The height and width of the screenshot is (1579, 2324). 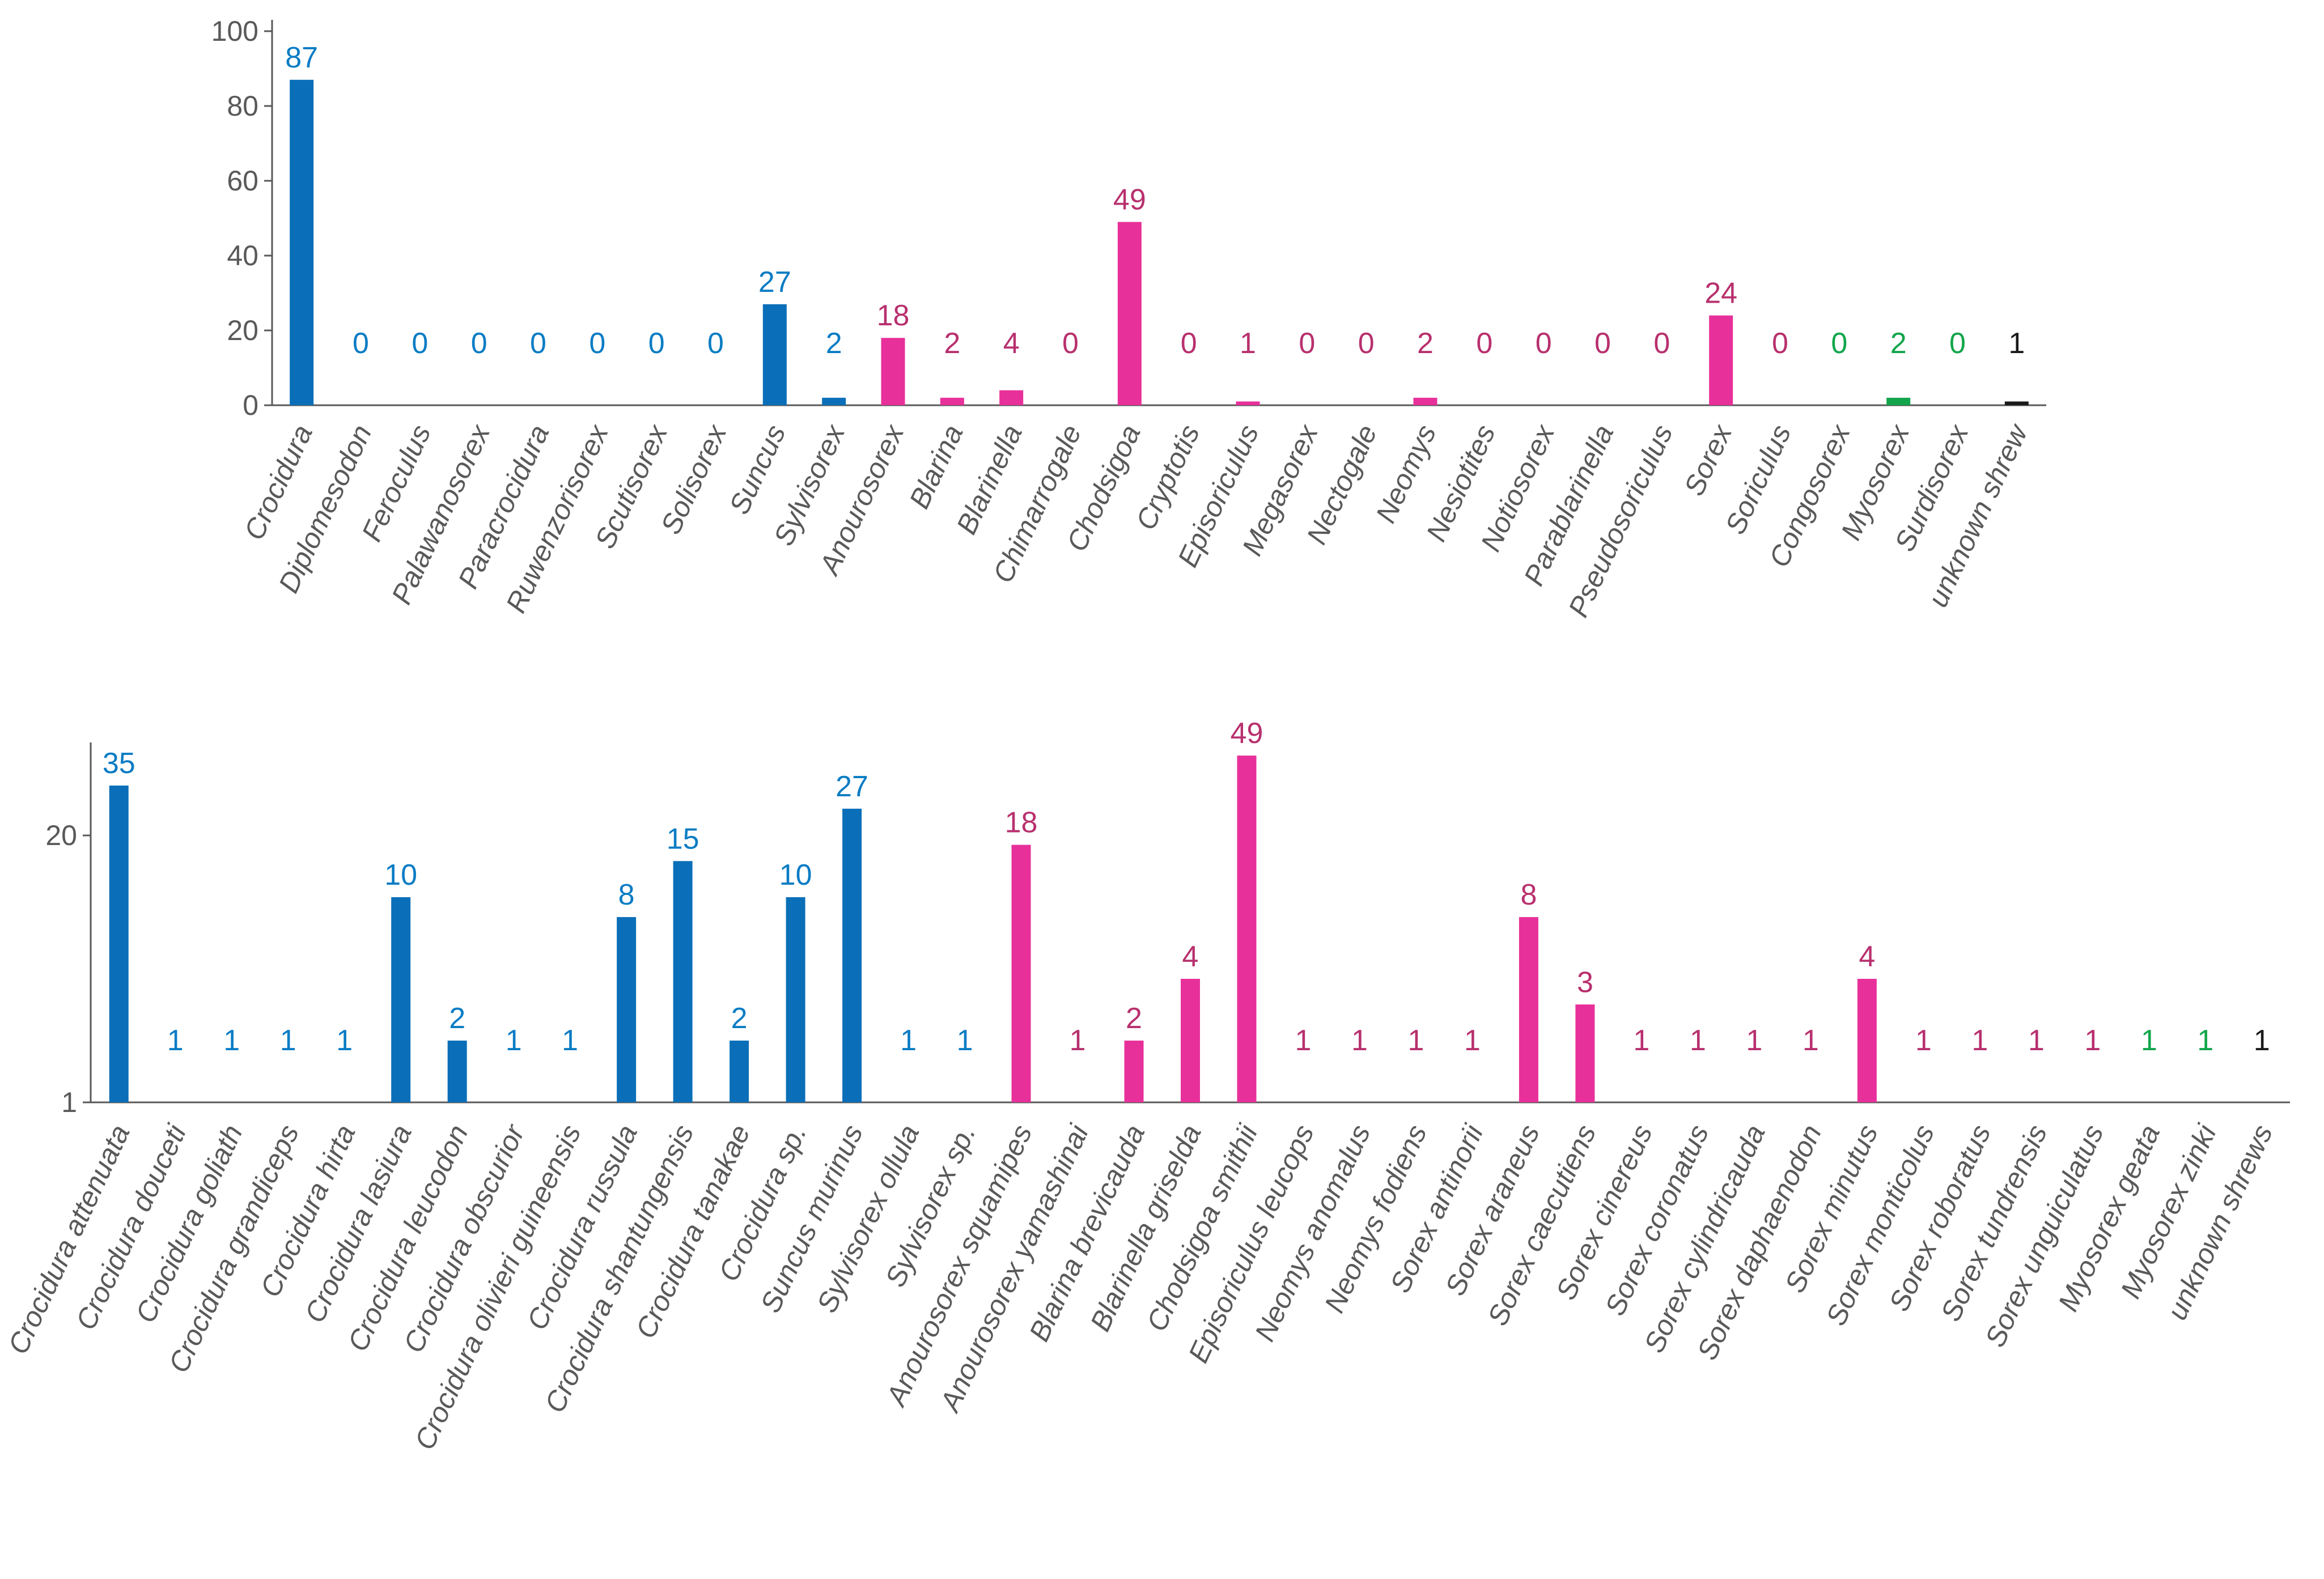 I want to click on genus-data-label-anourosorex: 18, so click(x=893, y=315).